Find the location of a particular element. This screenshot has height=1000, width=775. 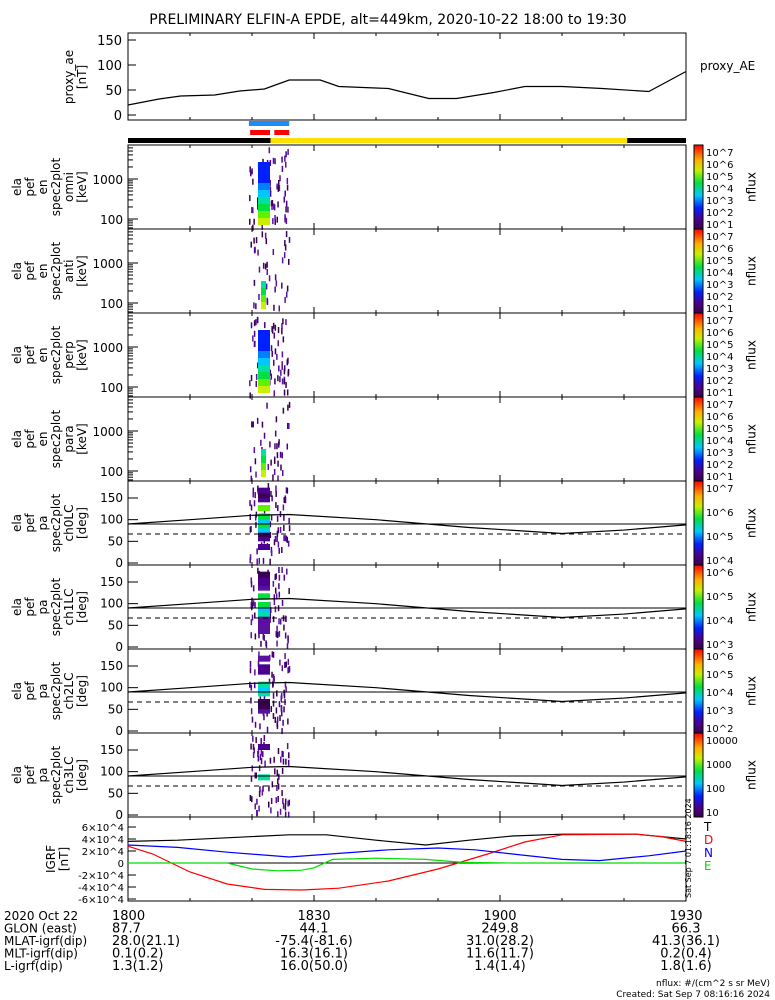

sunlit-bar is located at coordinates (449, 140).